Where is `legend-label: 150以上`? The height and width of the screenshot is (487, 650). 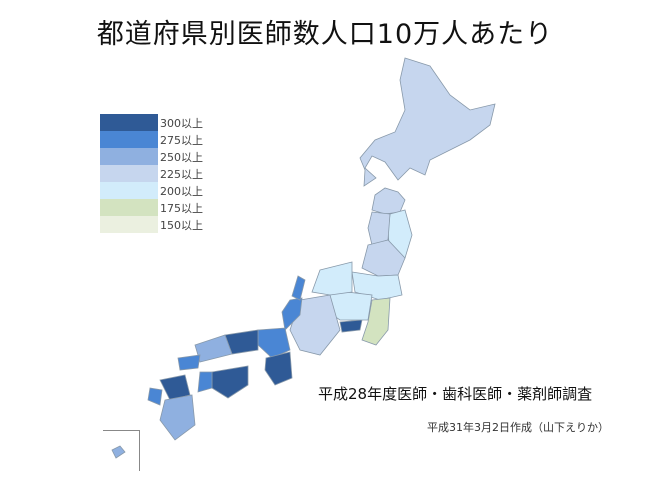 legend-label: 150以上 is located at coordinates (181, 225).